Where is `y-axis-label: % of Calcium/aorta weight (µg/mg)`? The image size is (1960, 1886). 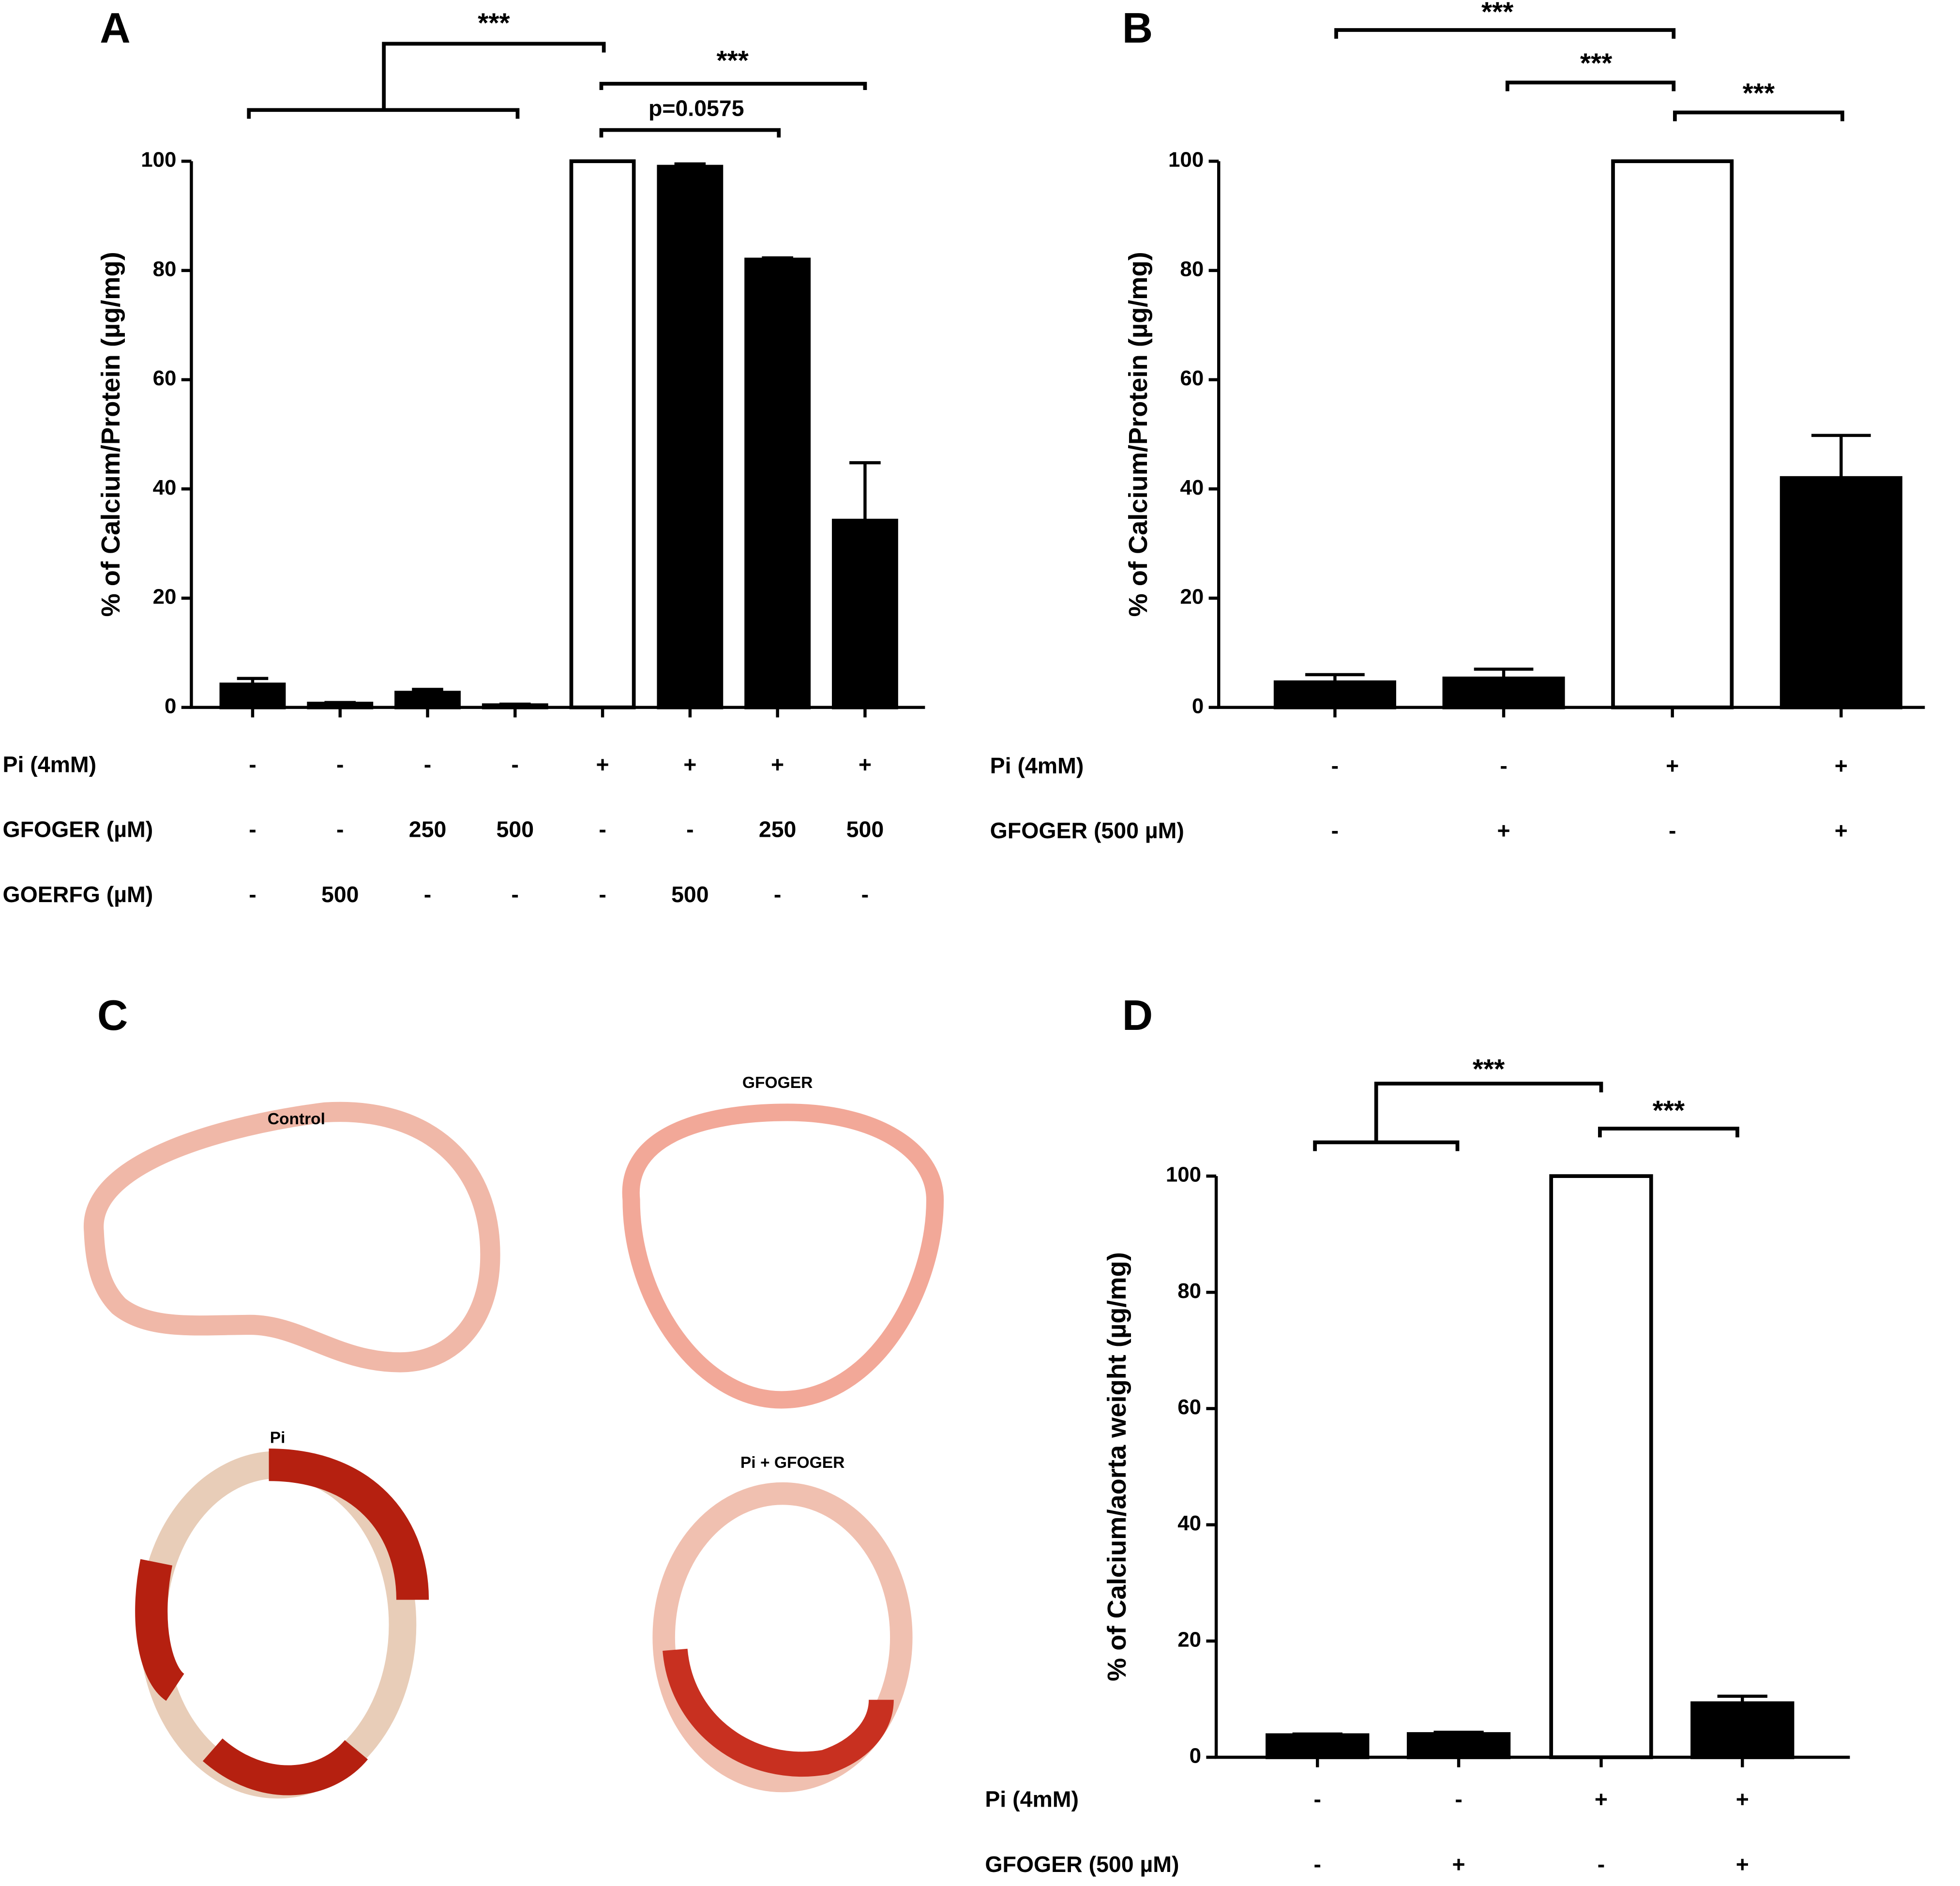
y-axis-label: % of Calcium/aorta weight (µg/mg) is located at coordinates (1116, 1466).